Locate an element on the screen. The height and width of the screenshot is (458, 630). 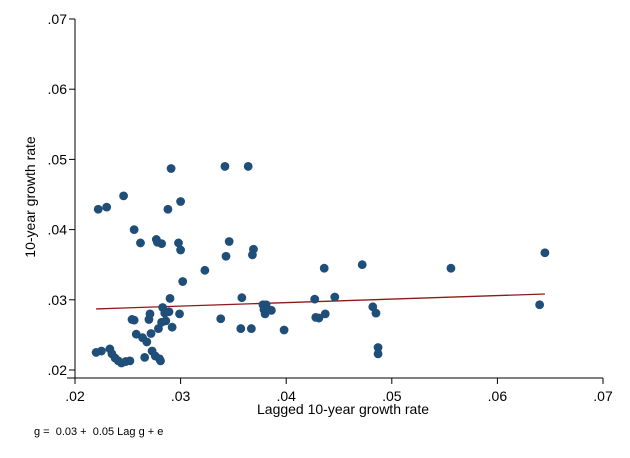
x-tick-label: .07 is located at coordinates (603, 396).